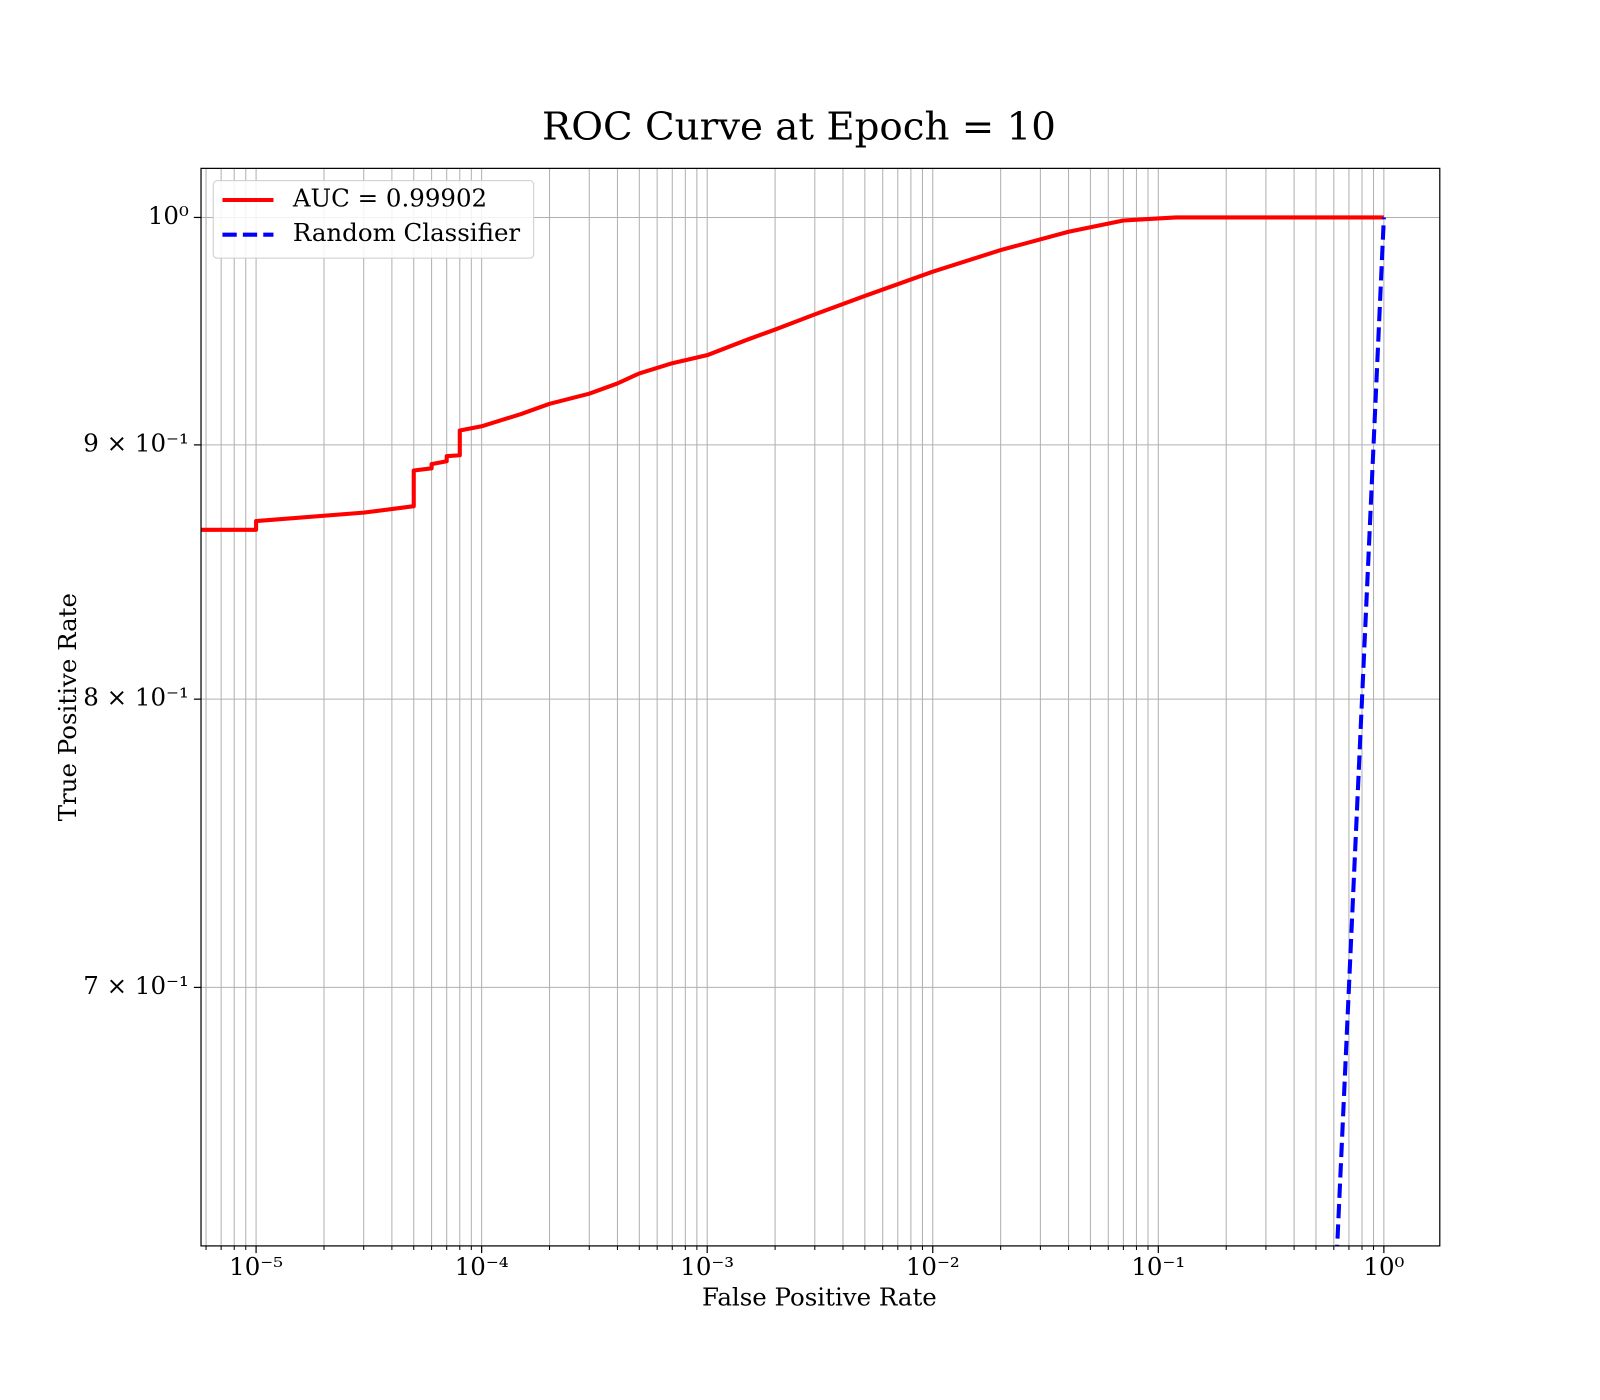 The height and width of the screenshot is (1400, 1600). Describe the element at coordinates (136, 697) in the screenshot. I see `y-tick-label: 8 × 10⁻¹` at that location.